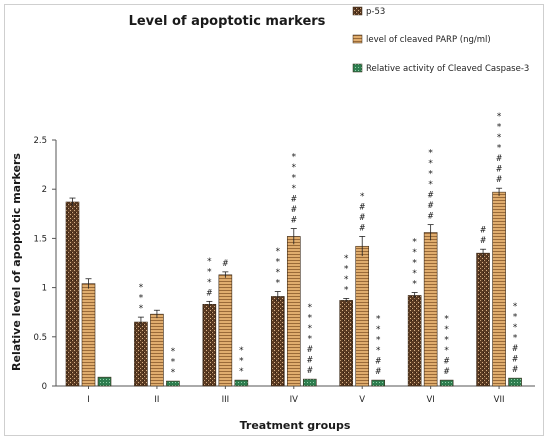 The height and width of the screenshot is (440, 550). I want to click on bar-2-V, so click(362, 316).